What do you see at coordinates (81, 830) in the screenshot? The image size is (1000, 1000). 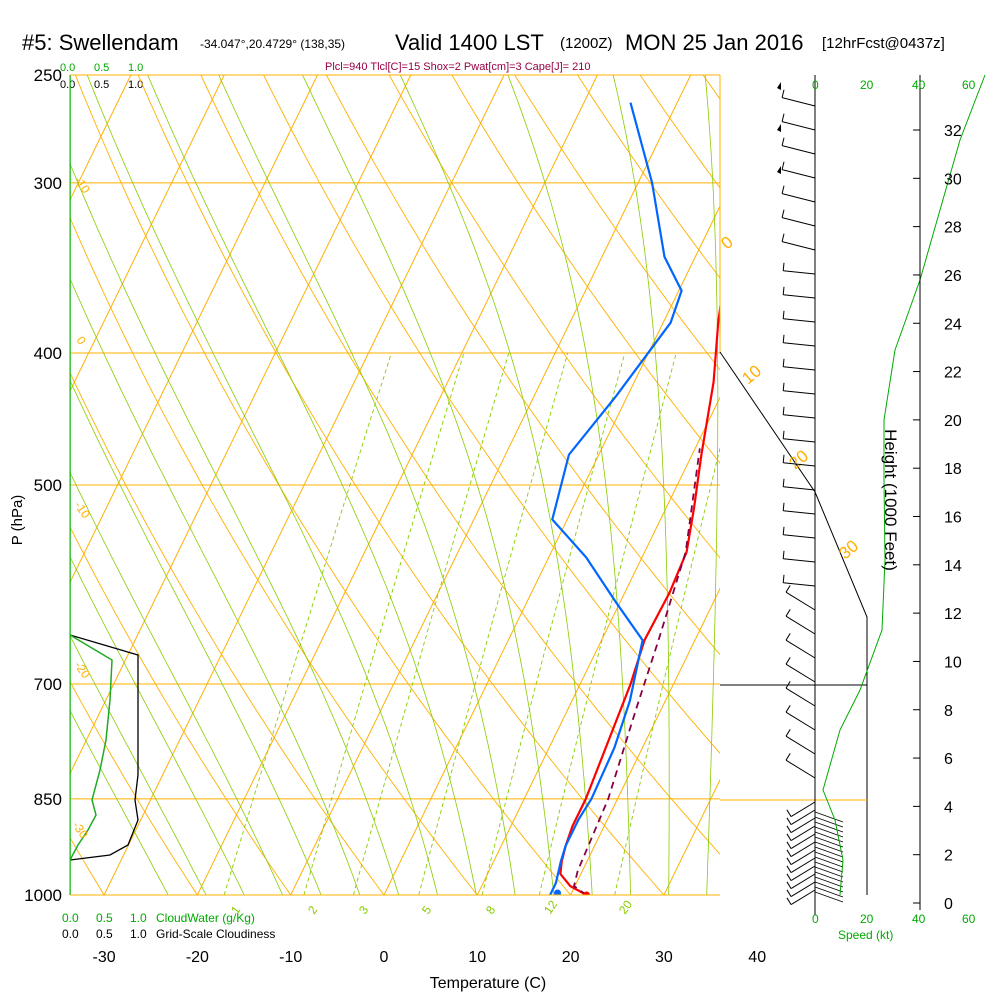 I see `isotherm-label: -30` at bounding box center [81, 830].